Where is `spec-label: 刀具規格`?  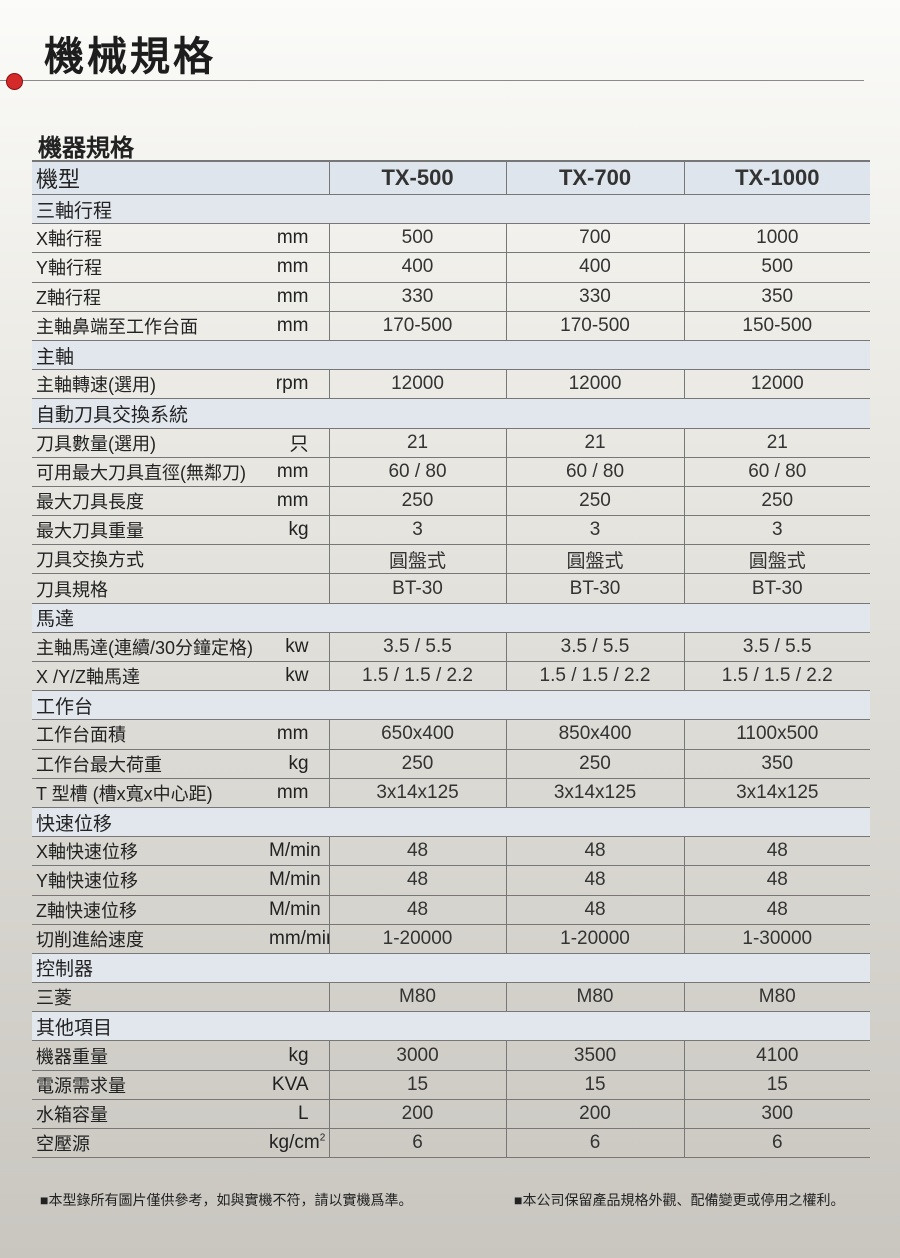 spec-label: 刀具規格 is located at coordinates (148, 588).